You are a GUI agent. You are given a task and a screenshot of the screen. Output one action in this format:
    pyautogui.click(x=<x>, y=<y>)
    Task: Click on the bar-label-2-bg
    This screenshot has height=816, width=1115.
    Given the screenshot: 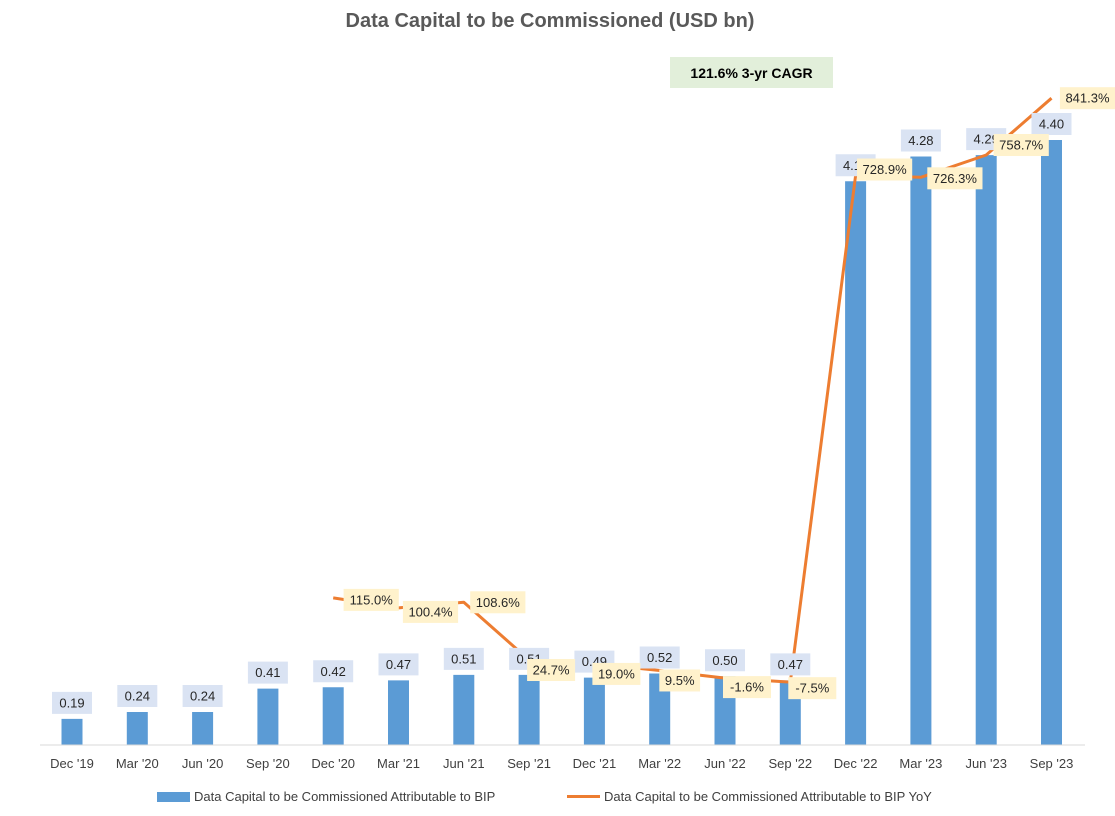 What is the action you would take?
    pyautogui.click(x=202, y=696)
    